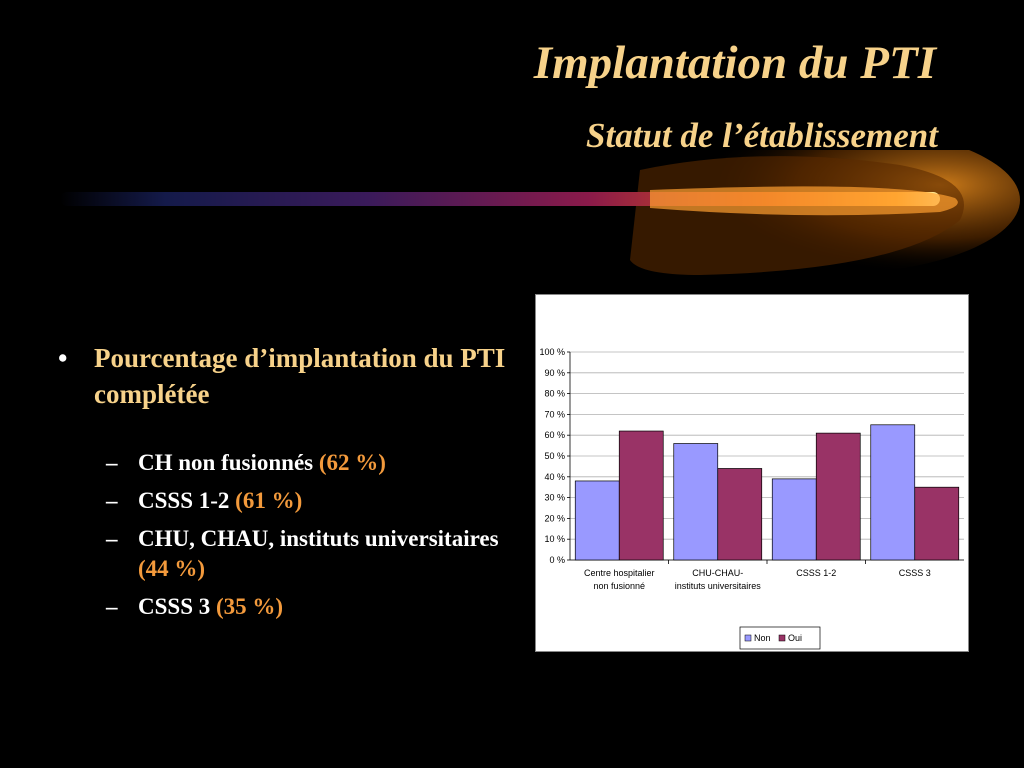  Describe the element at coordinates (226, 462) in the screenshot. I see `sub-bullet-label: CH non fusionnés` at that location.